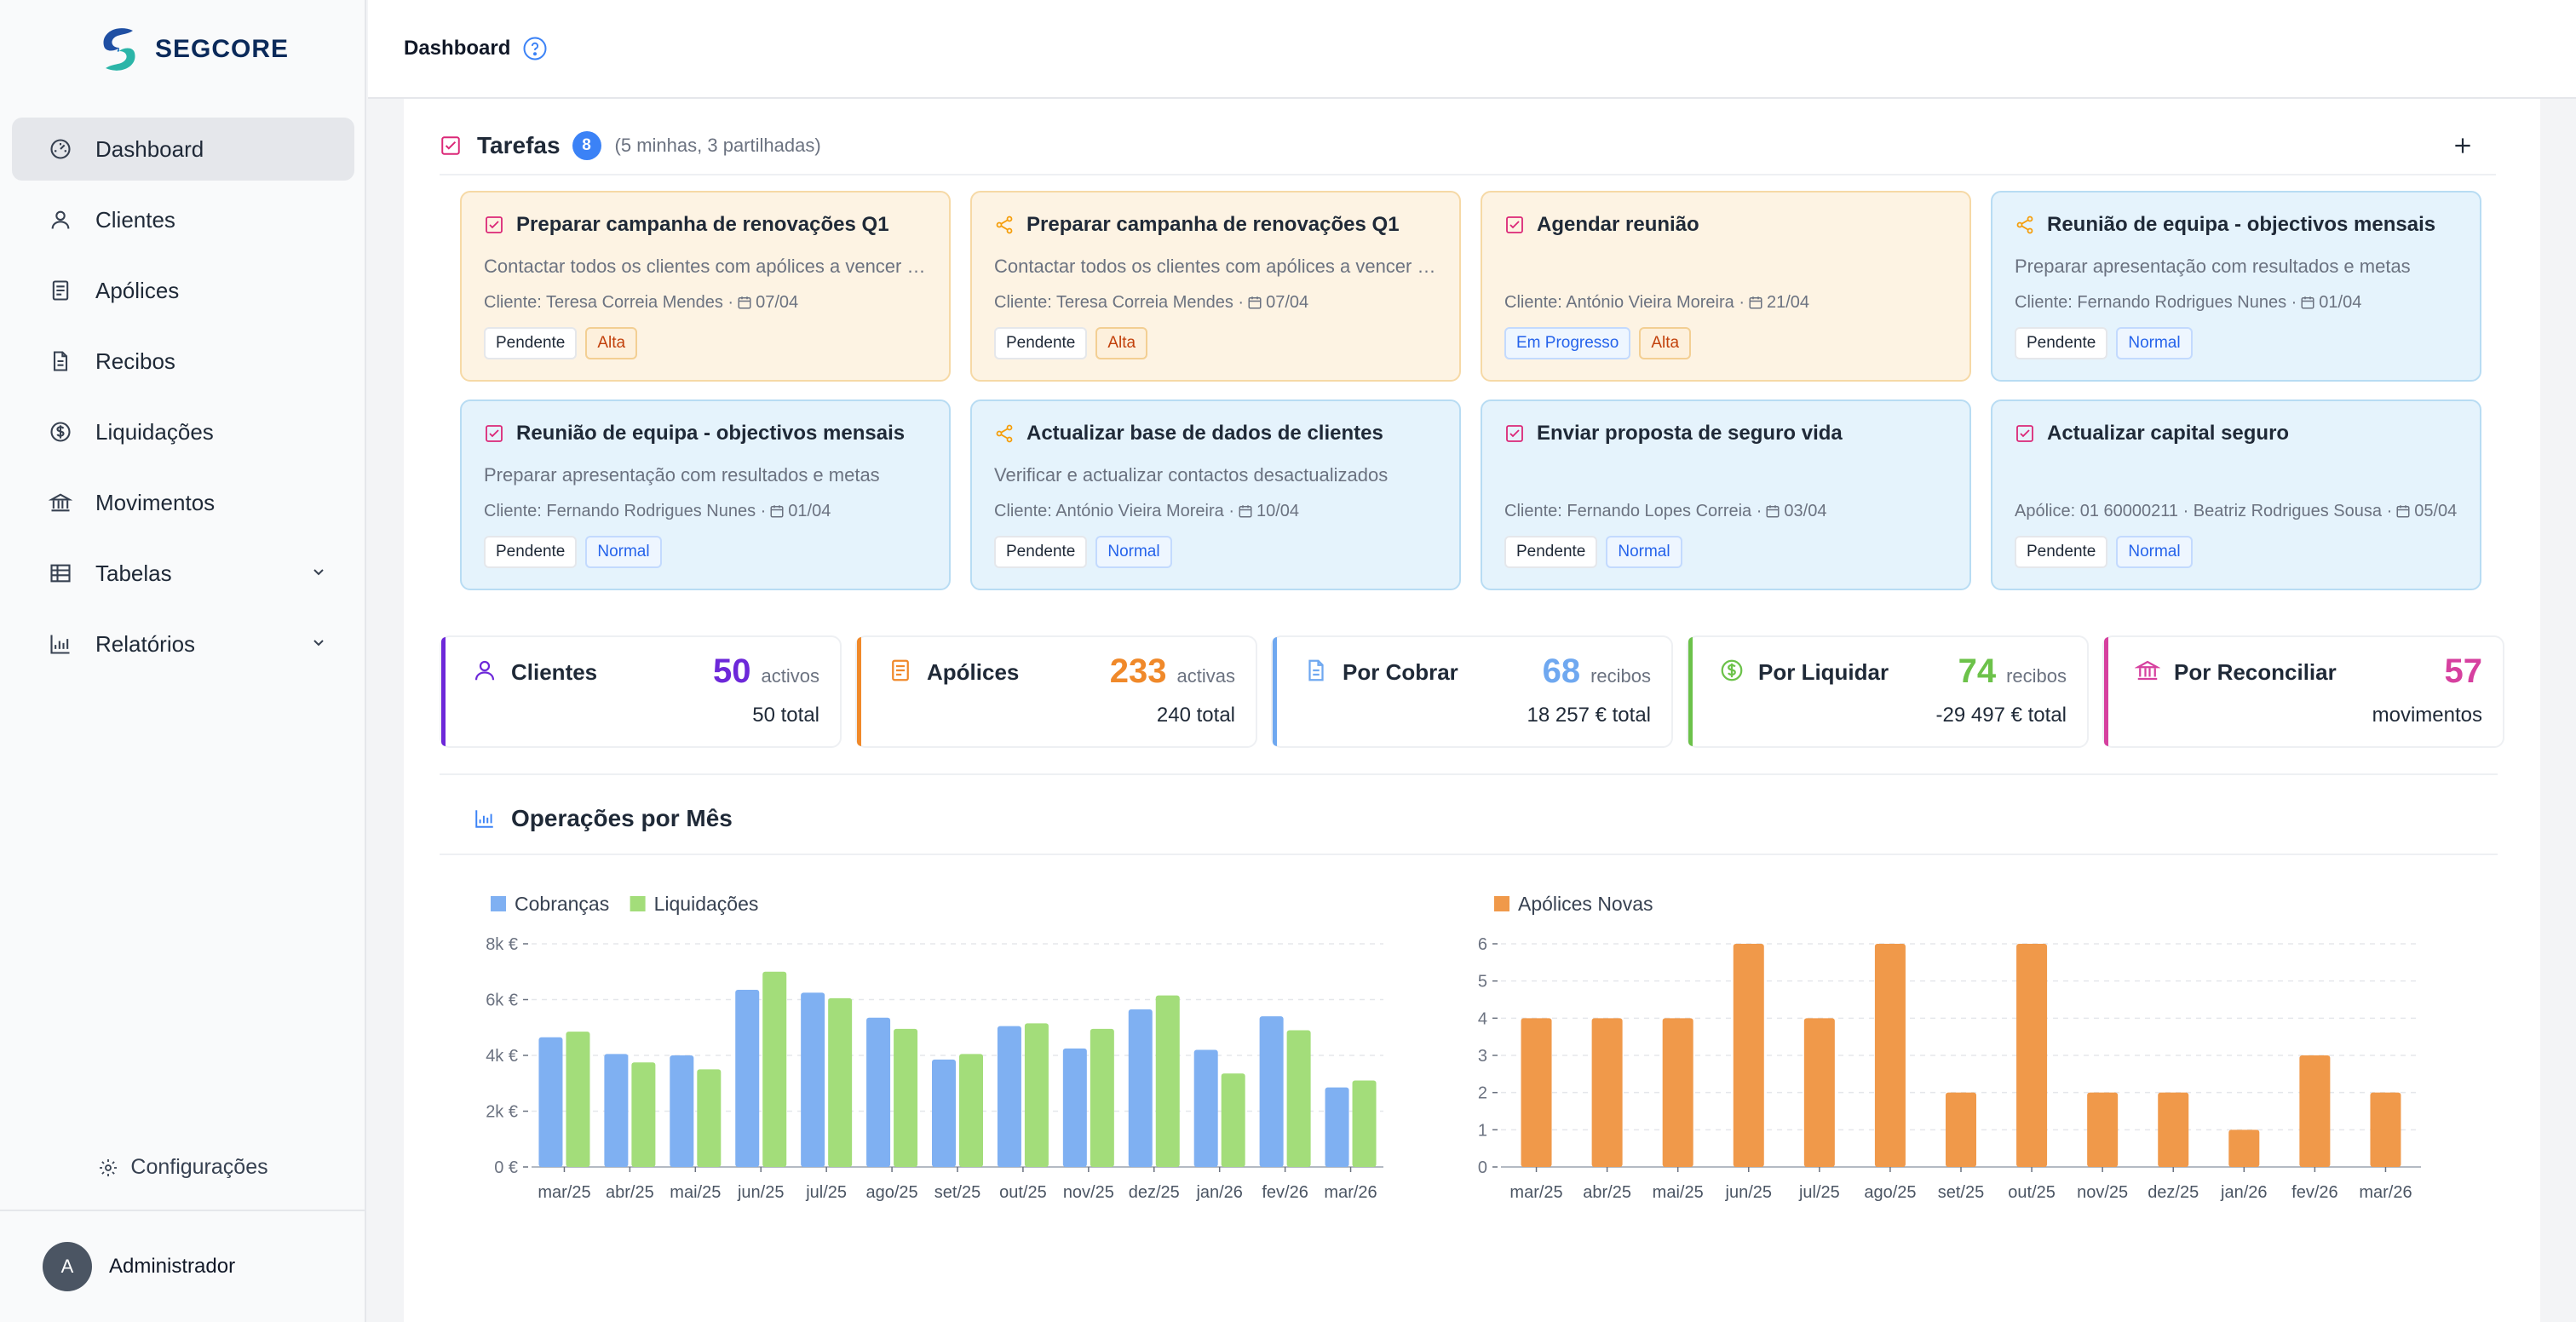  Describe the element at coordinates (1023, 1192) in the screenshot. I see `x-tick-label: out/25` at that location.